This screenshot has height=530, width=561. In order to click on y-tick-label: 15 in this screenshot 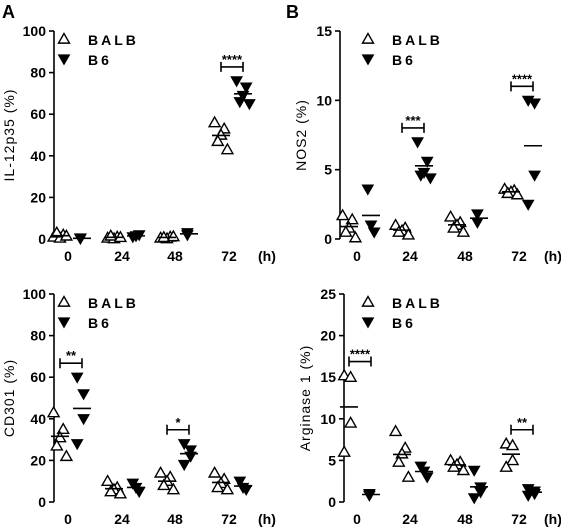, I will do `click(328, 377)`.